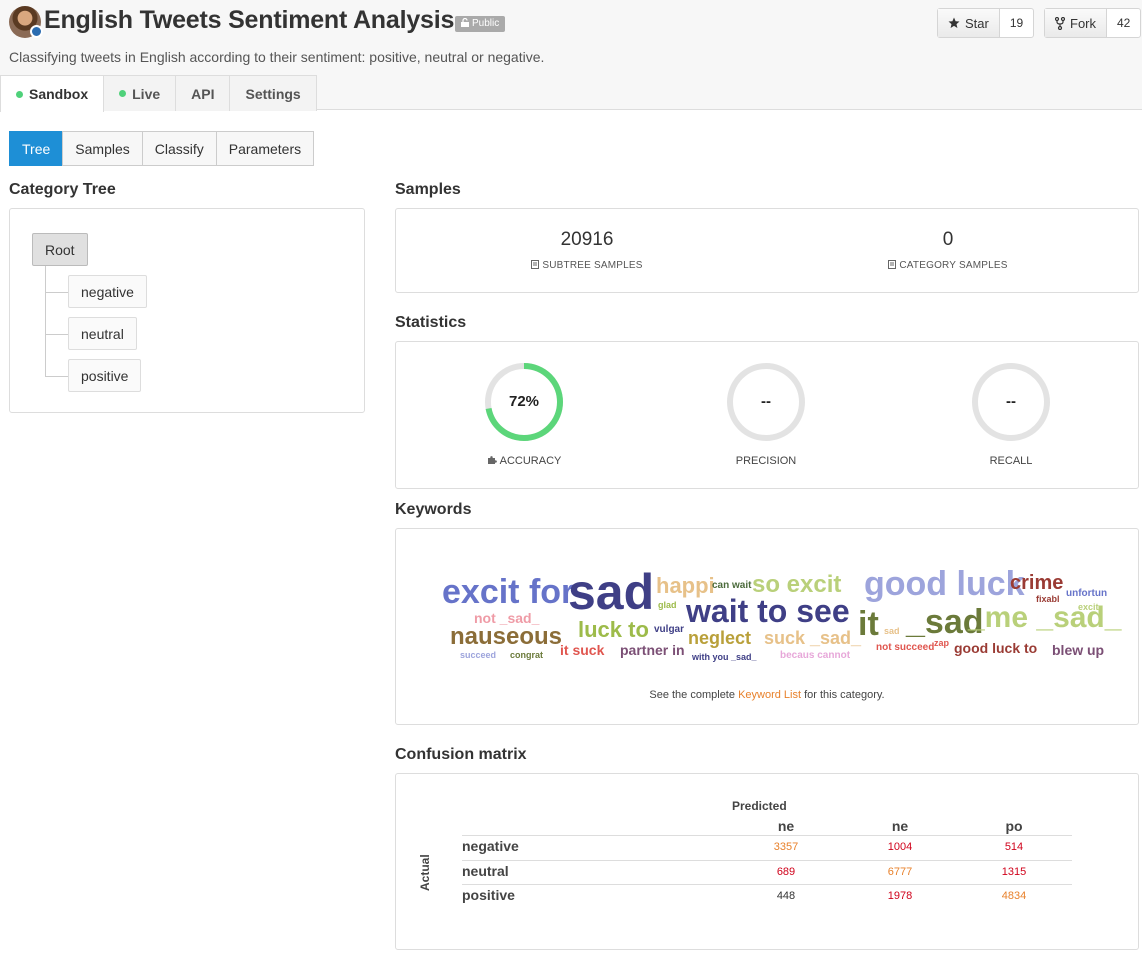 The image size is (1142, 958). What do you see at coordinates (1011, 461) in the screenshot?
I see `recall-label: RECALL` at bounding box center [1011, 461].